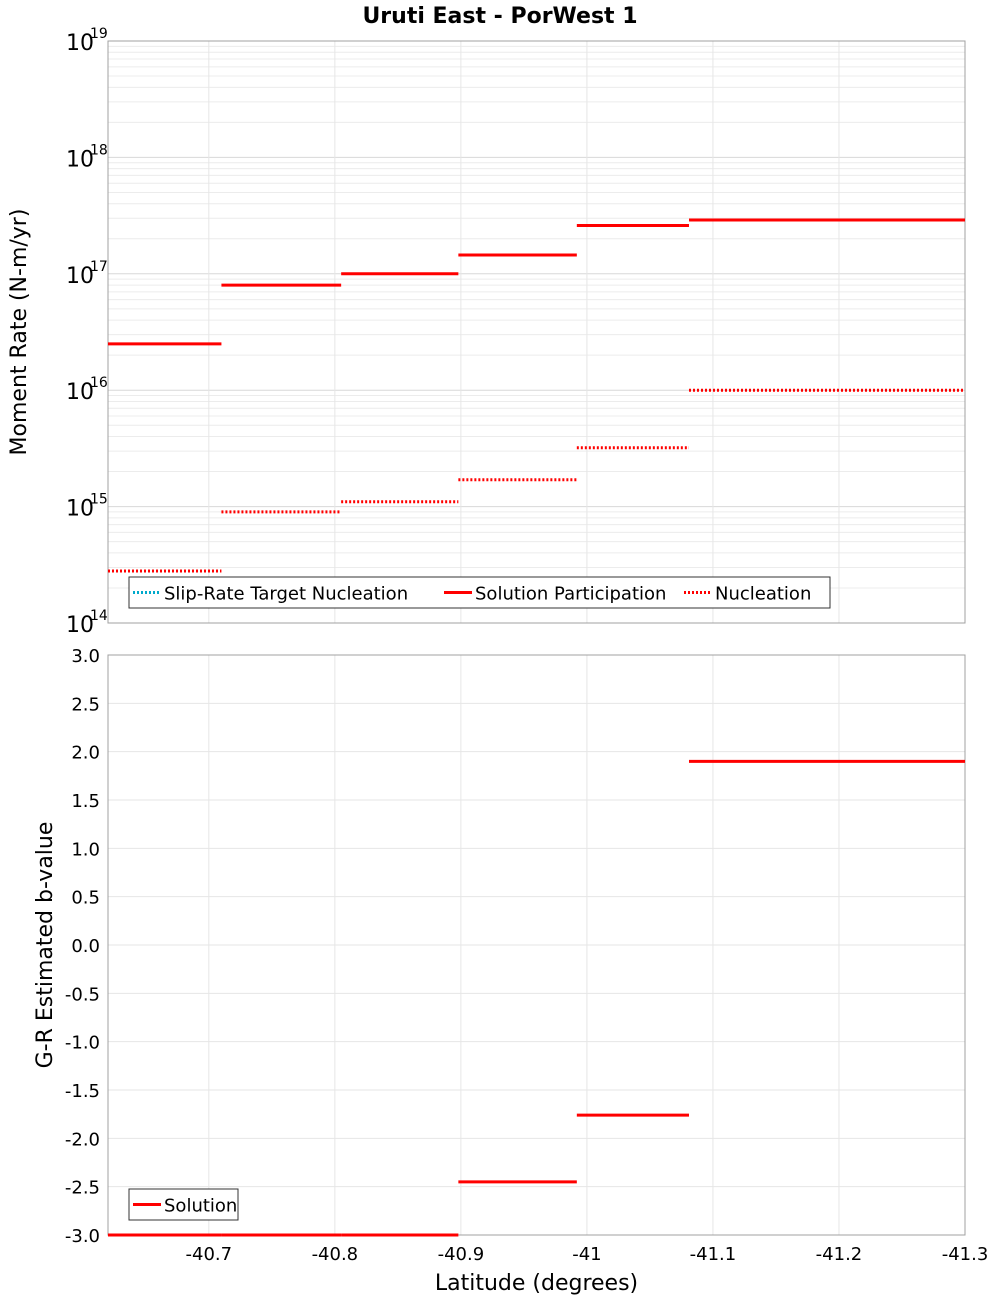 Image resolution: width=1000 pixels, height=1300 pixels. I want to click on x-tick-label: -41.2, so click(839, 1254).